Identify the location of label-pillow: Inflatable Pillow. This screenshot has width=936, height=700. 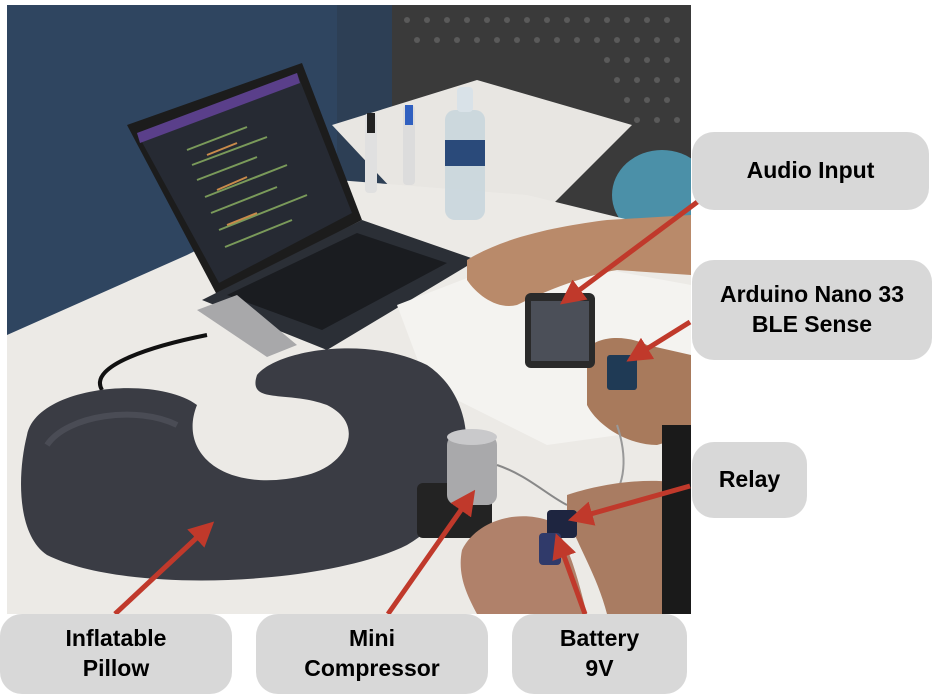
(116, 654).